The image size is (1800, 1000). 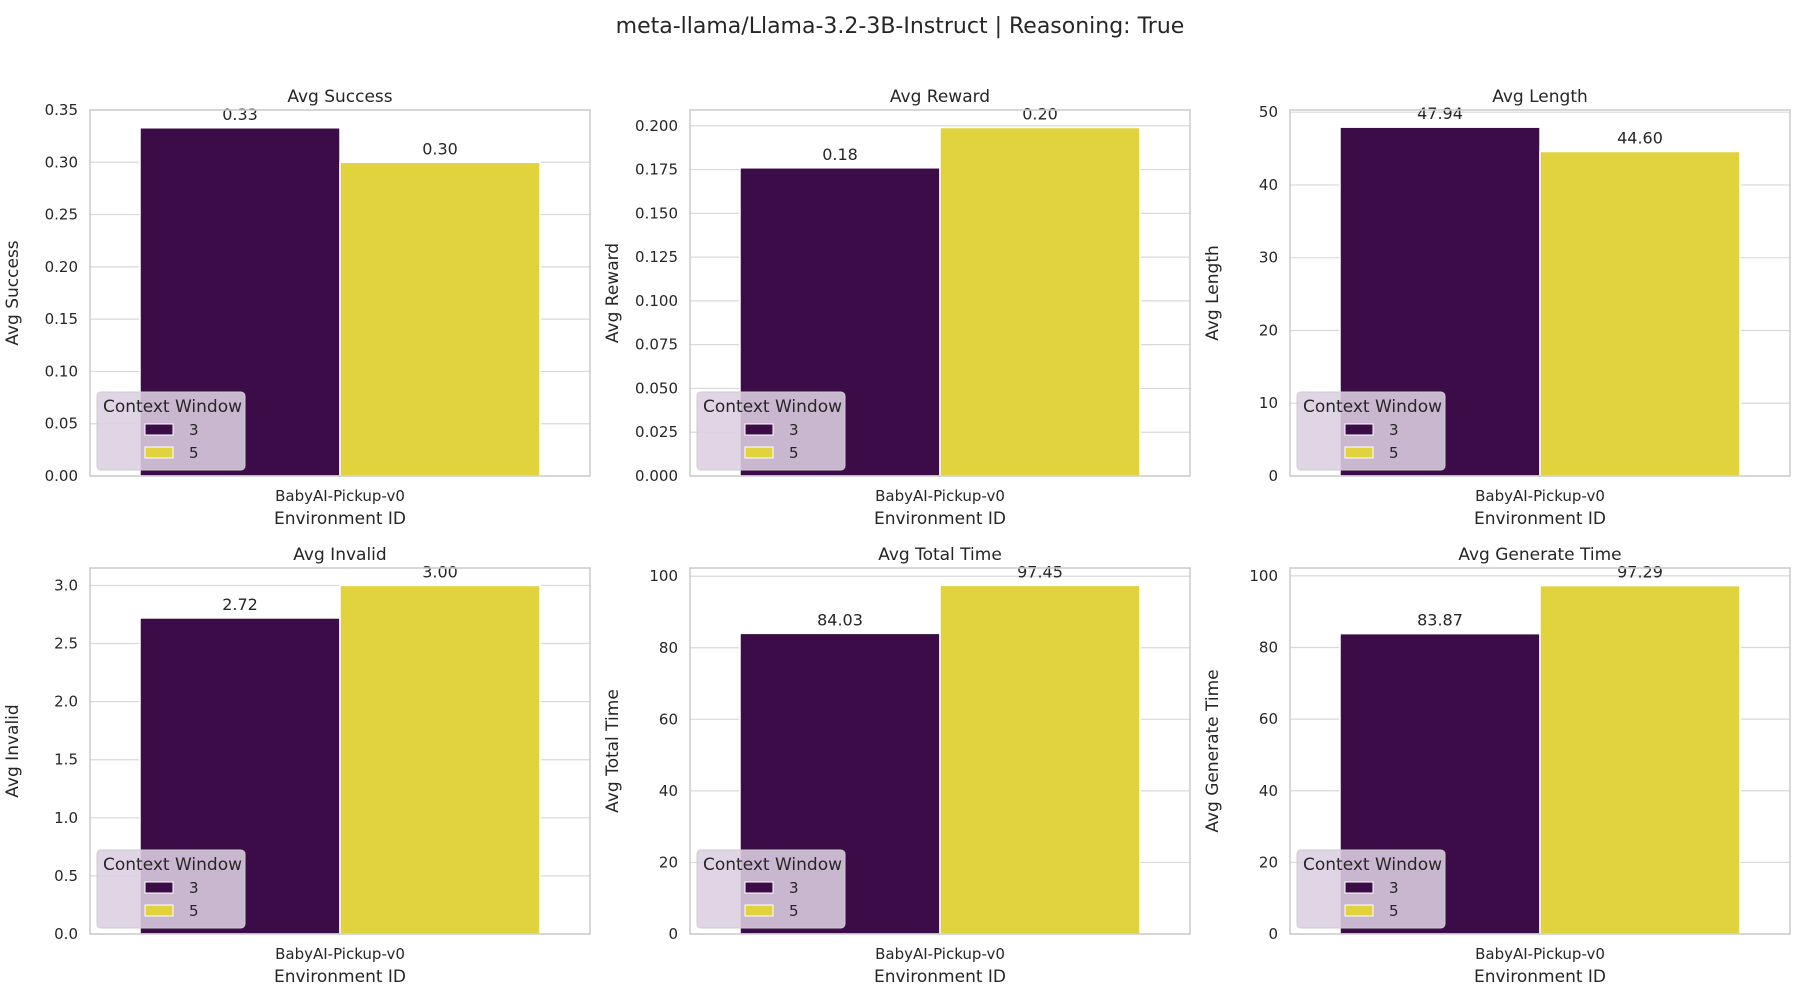 What do you see at coordinates (1440, 113) in the screenshot?
I see `data-label: 47.94` at bounding box center [1440, 113].